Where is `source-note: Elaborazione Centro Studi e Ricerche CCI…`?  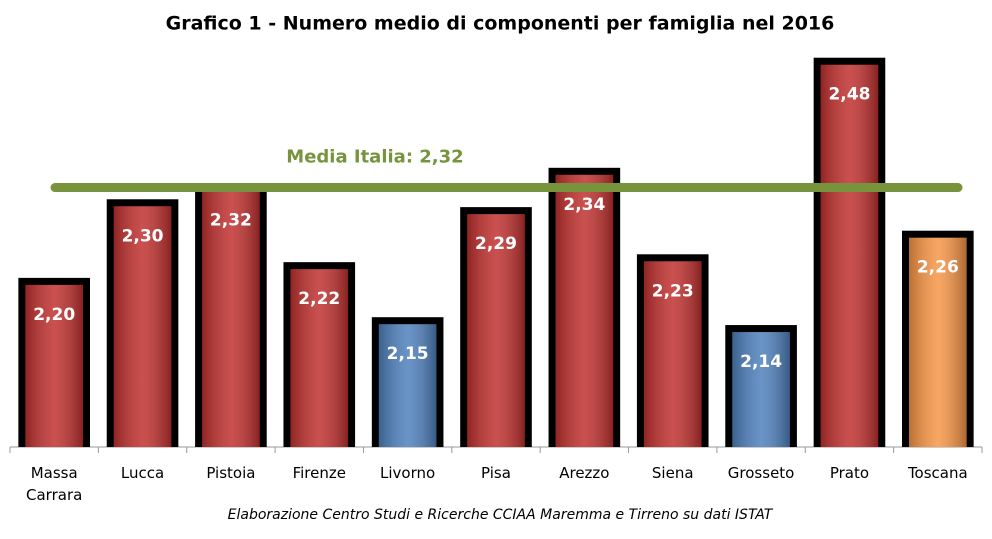
source-note: Elaborazione Centro Studi e Ricerche CCI… is located at coordinates (501, 515).